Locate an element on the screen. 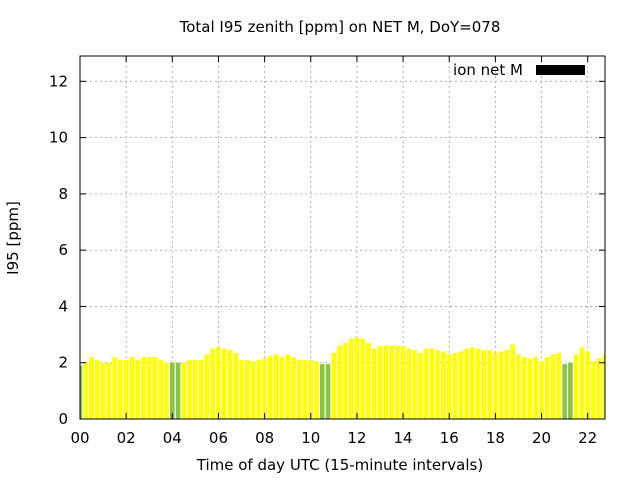 The height and width of the screenshot is (480, 640). chart-title: Total I95 zenith [ppm] on NET M, DoY=078 is located at coordinates (340, 27).